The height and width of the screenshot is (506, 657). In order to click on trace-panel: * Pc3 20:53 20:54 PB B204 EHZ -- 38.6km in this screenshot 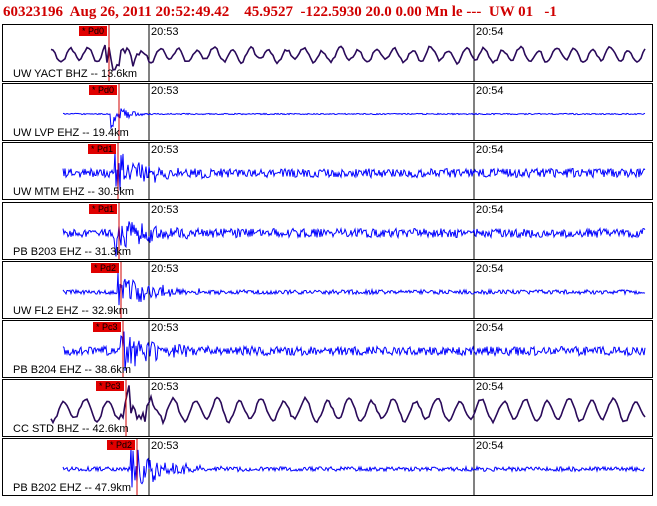, I will do `click(327, 349)`.